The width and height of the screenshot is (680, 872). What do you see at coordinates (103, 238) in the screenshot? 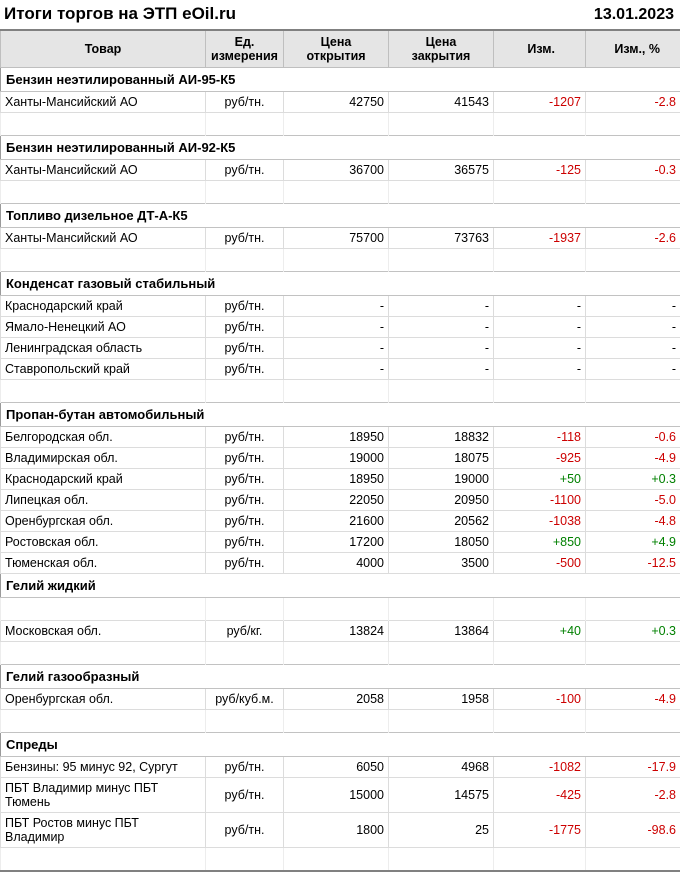
I see `product-cell: Ханты-Мансийский АО` at bounding box center [103, 238].